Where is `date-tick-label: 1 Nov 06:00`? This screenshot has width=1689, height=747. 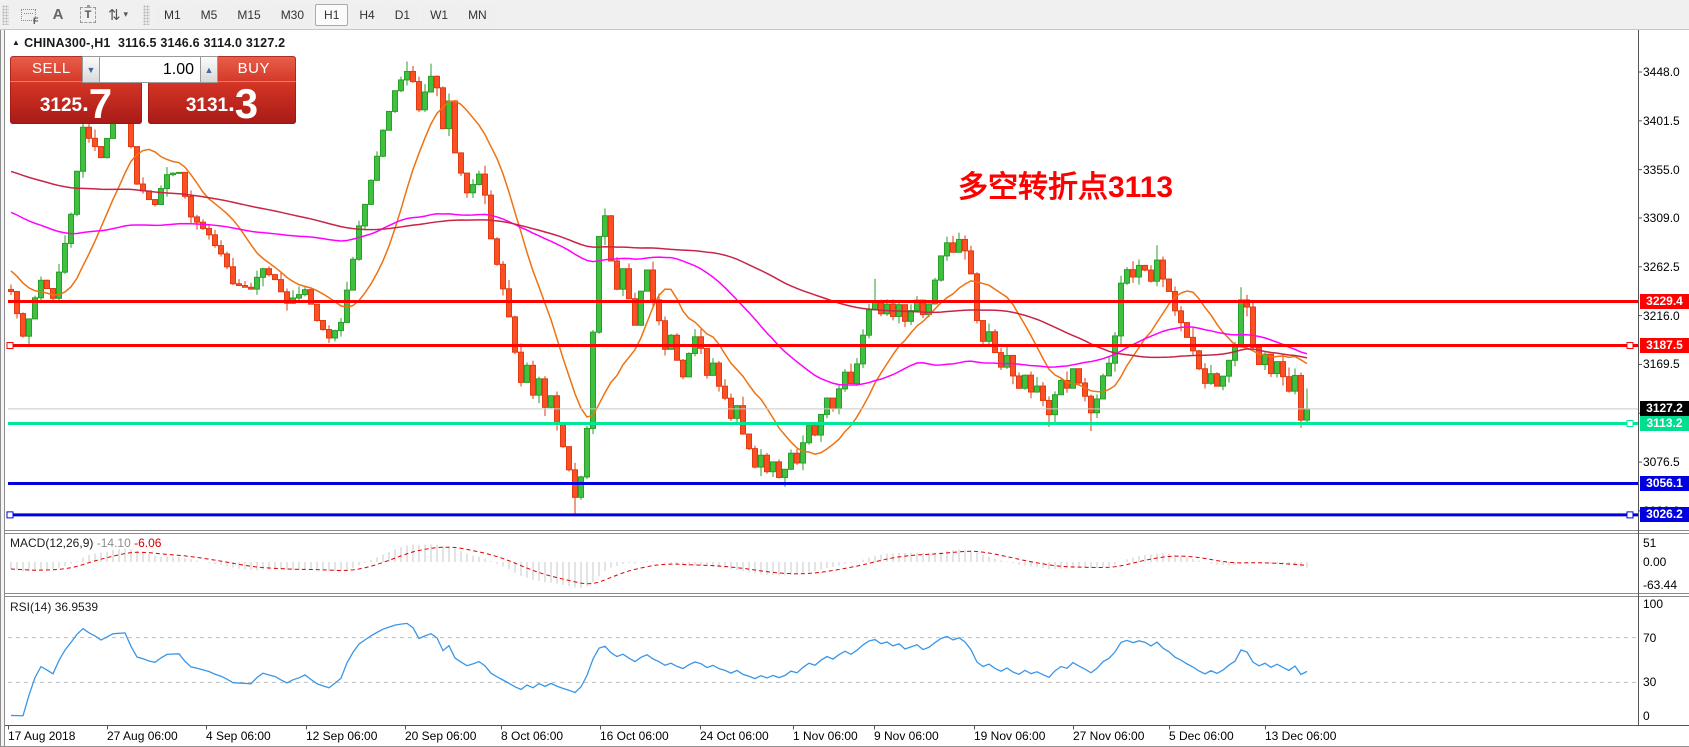 date-tick-label: 1 Nov 06:00 is located at coordinates (825, 736).